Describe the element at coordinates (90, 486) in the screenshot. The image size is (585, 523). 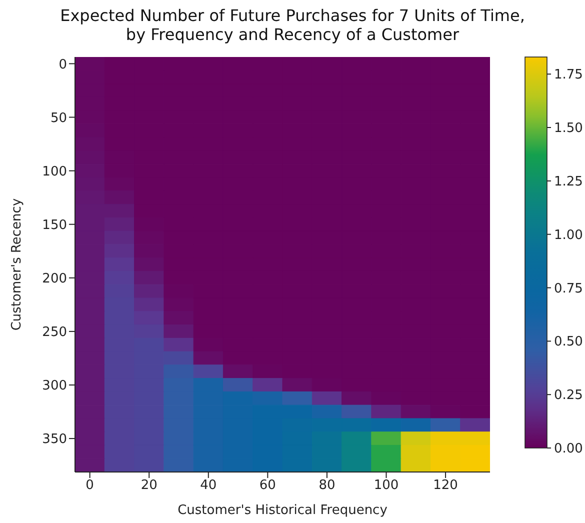
I see `x-tick-label: 0` at that location.